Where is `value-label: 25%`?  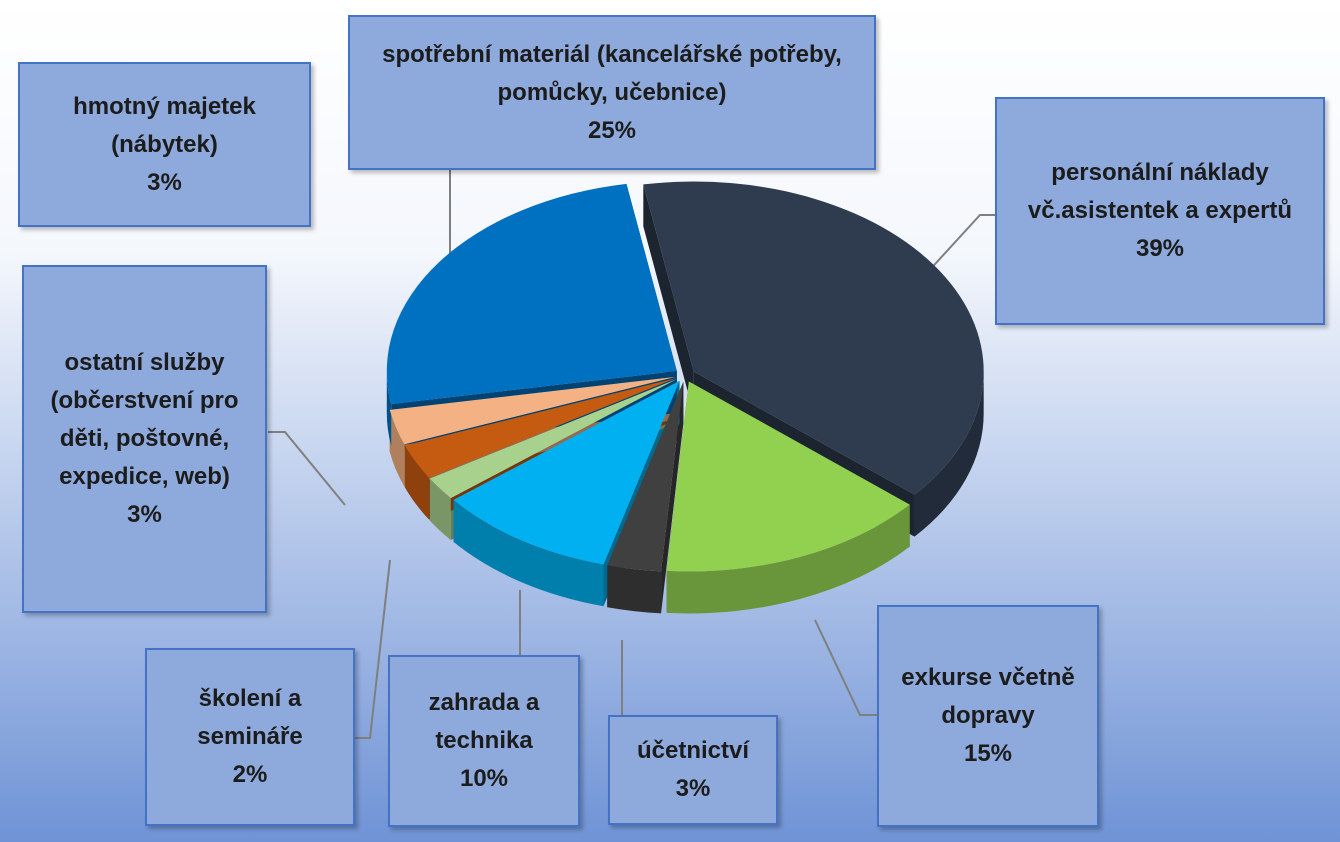
value-label: 25% is located at coordinates (612, 130).